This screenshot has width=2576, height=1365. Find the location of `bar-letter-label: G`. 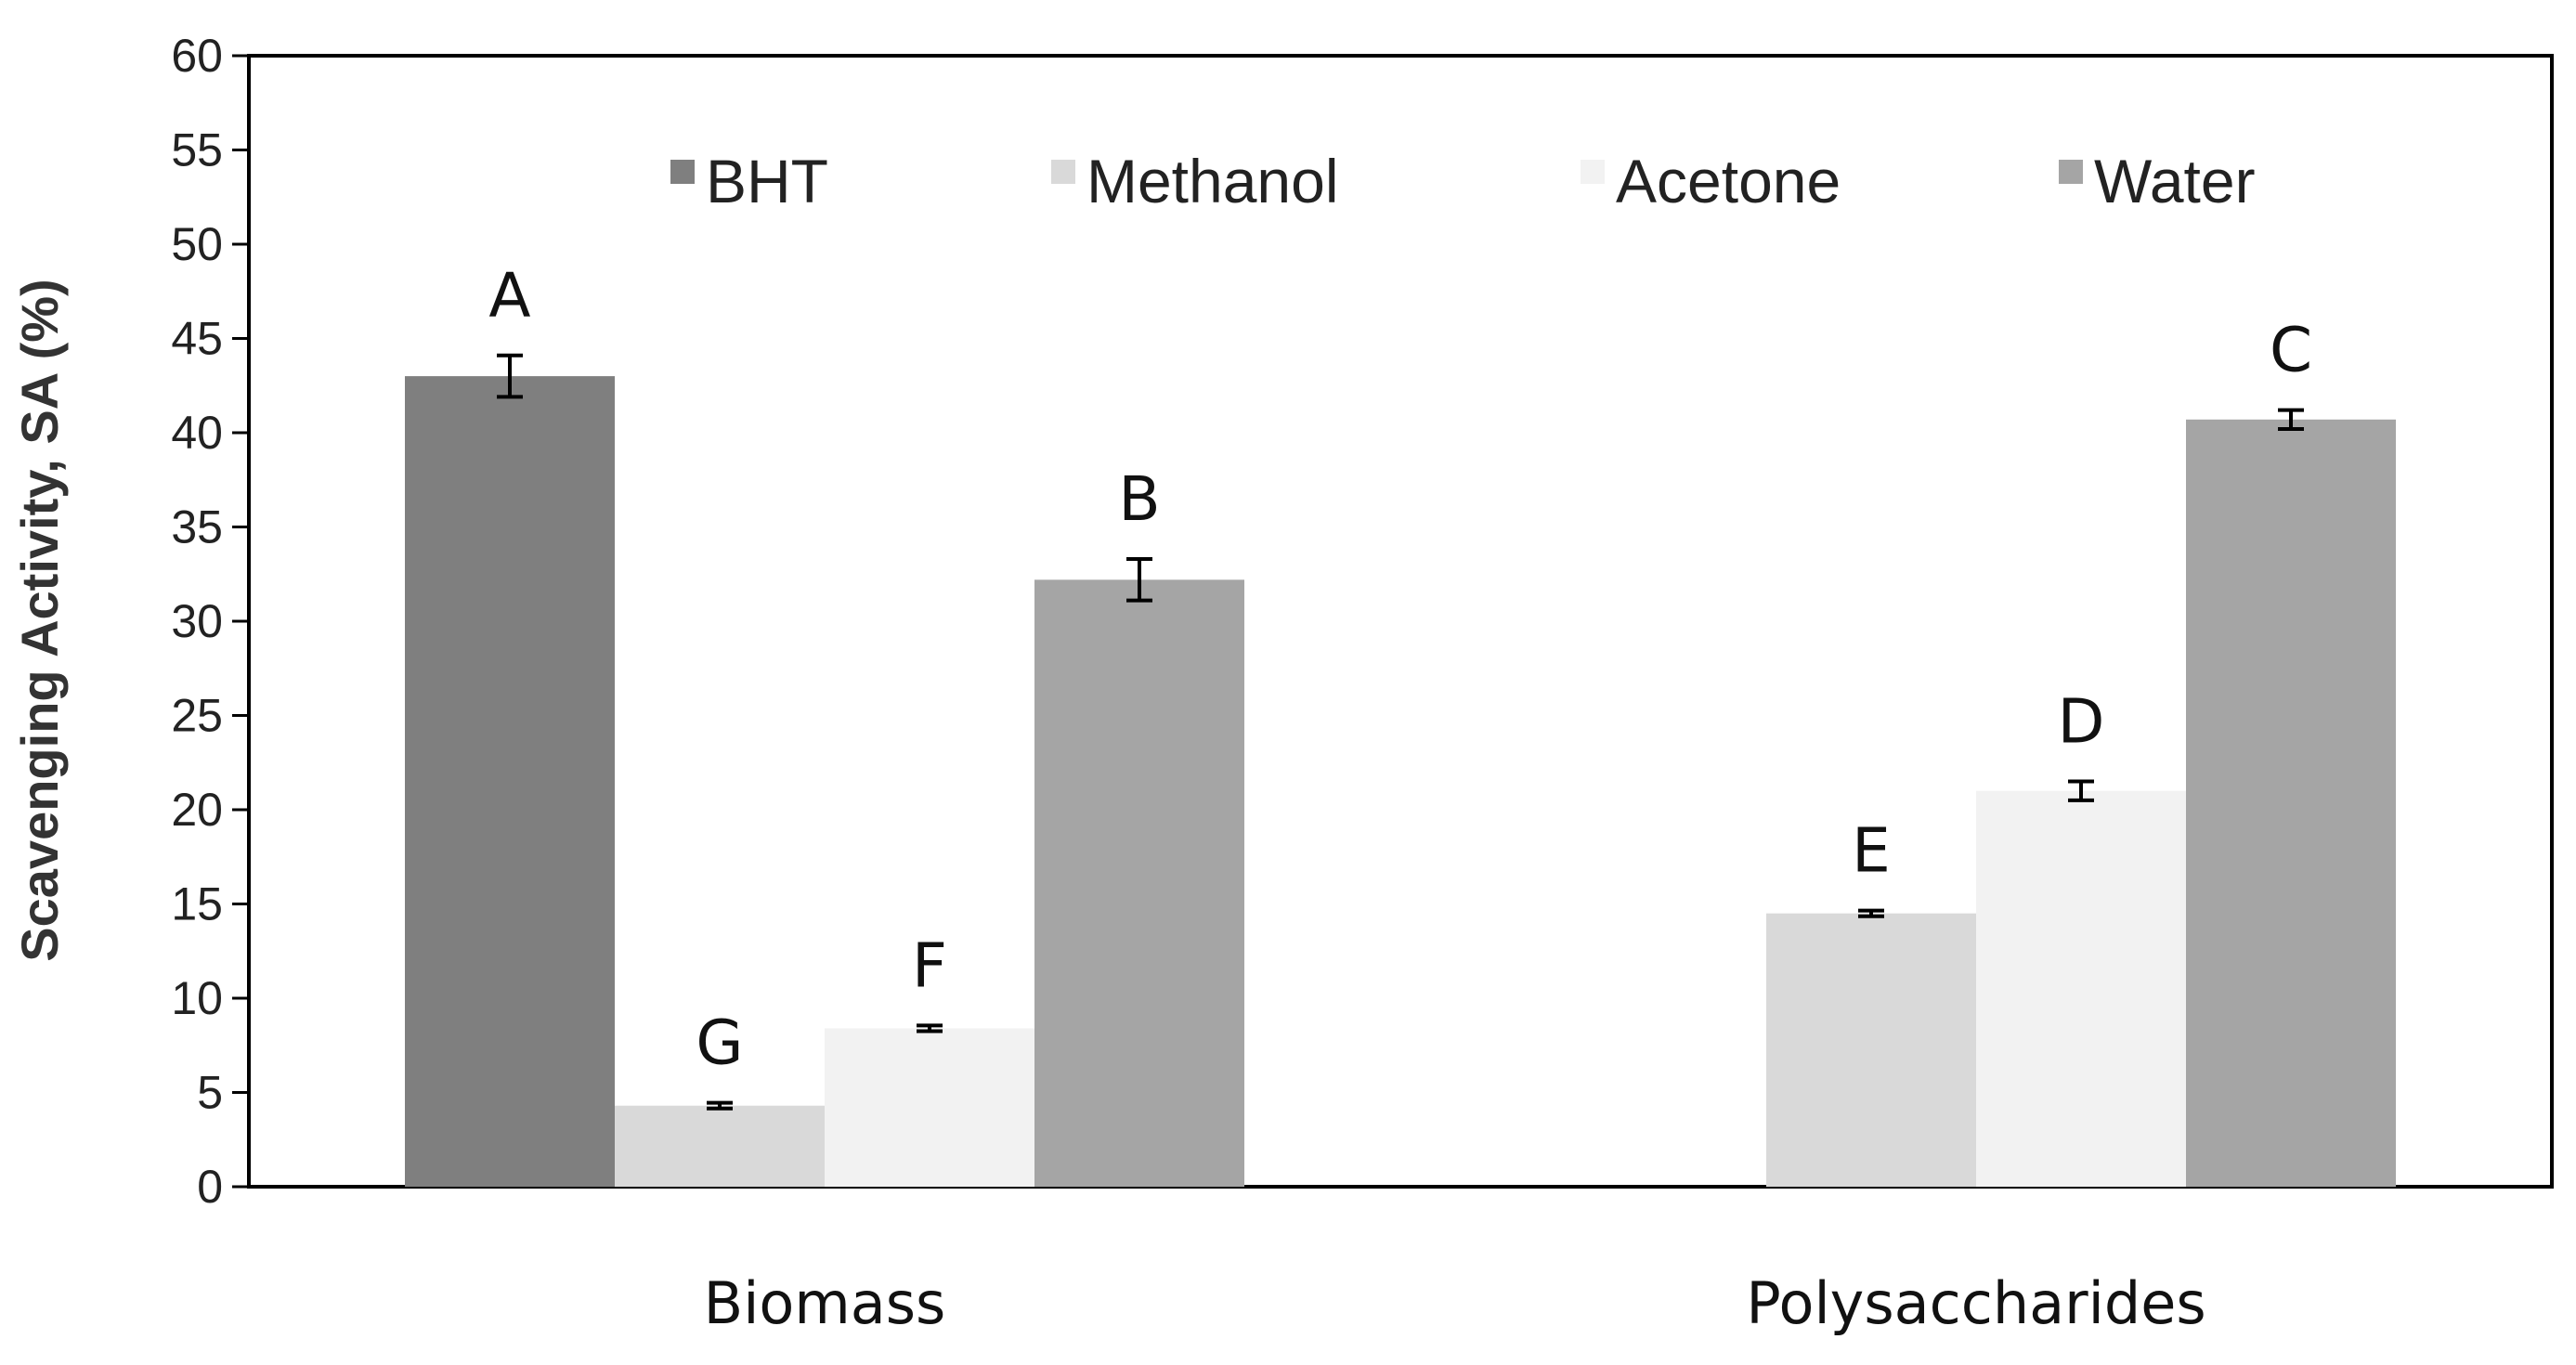

bar-letter-label: G is located at coordinates (719, 1043).